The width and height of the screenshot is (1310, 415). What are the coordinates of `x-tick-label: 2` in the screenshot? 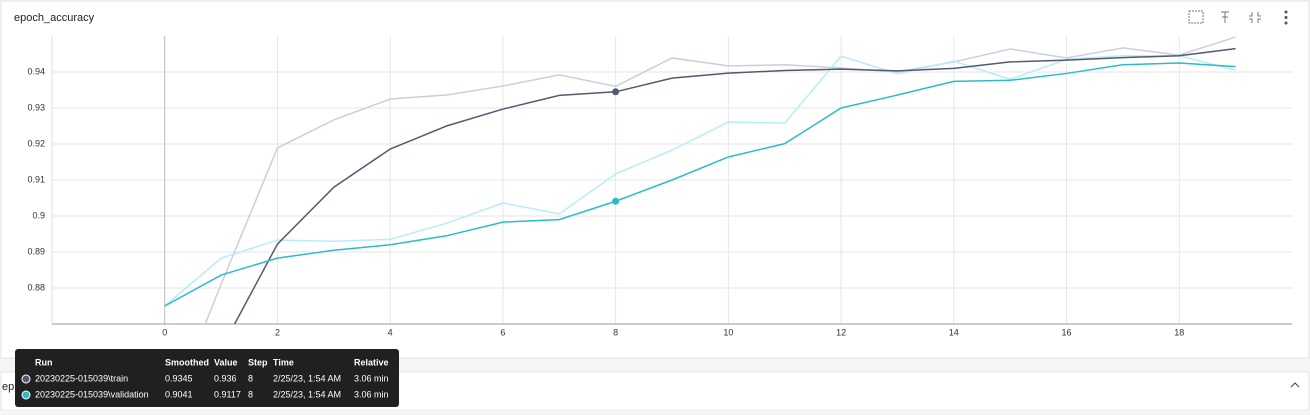 It's located at (277, 332).